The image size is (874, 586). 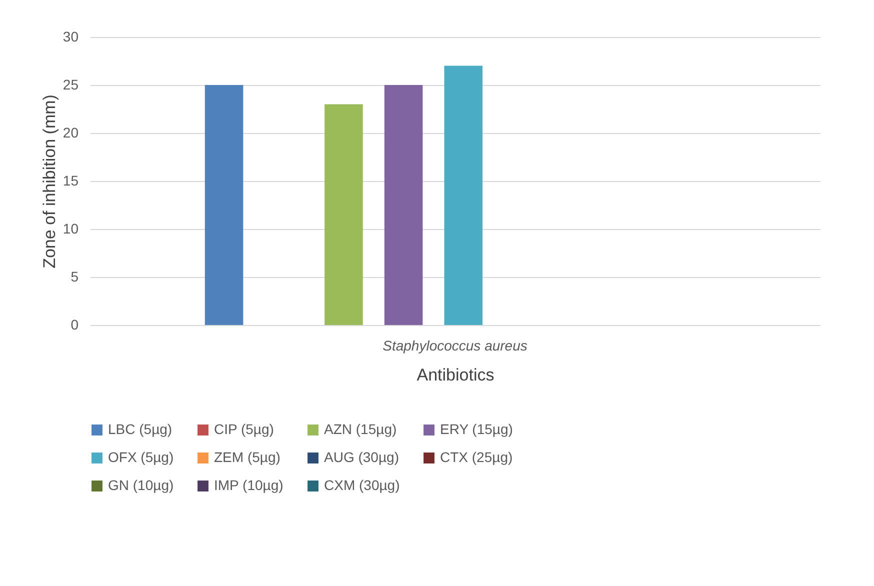 What do you see at coordinates (244, 429) in the screenshot?
I see `legend-label: CIP (5µg)` at bounding box center [244, 429].